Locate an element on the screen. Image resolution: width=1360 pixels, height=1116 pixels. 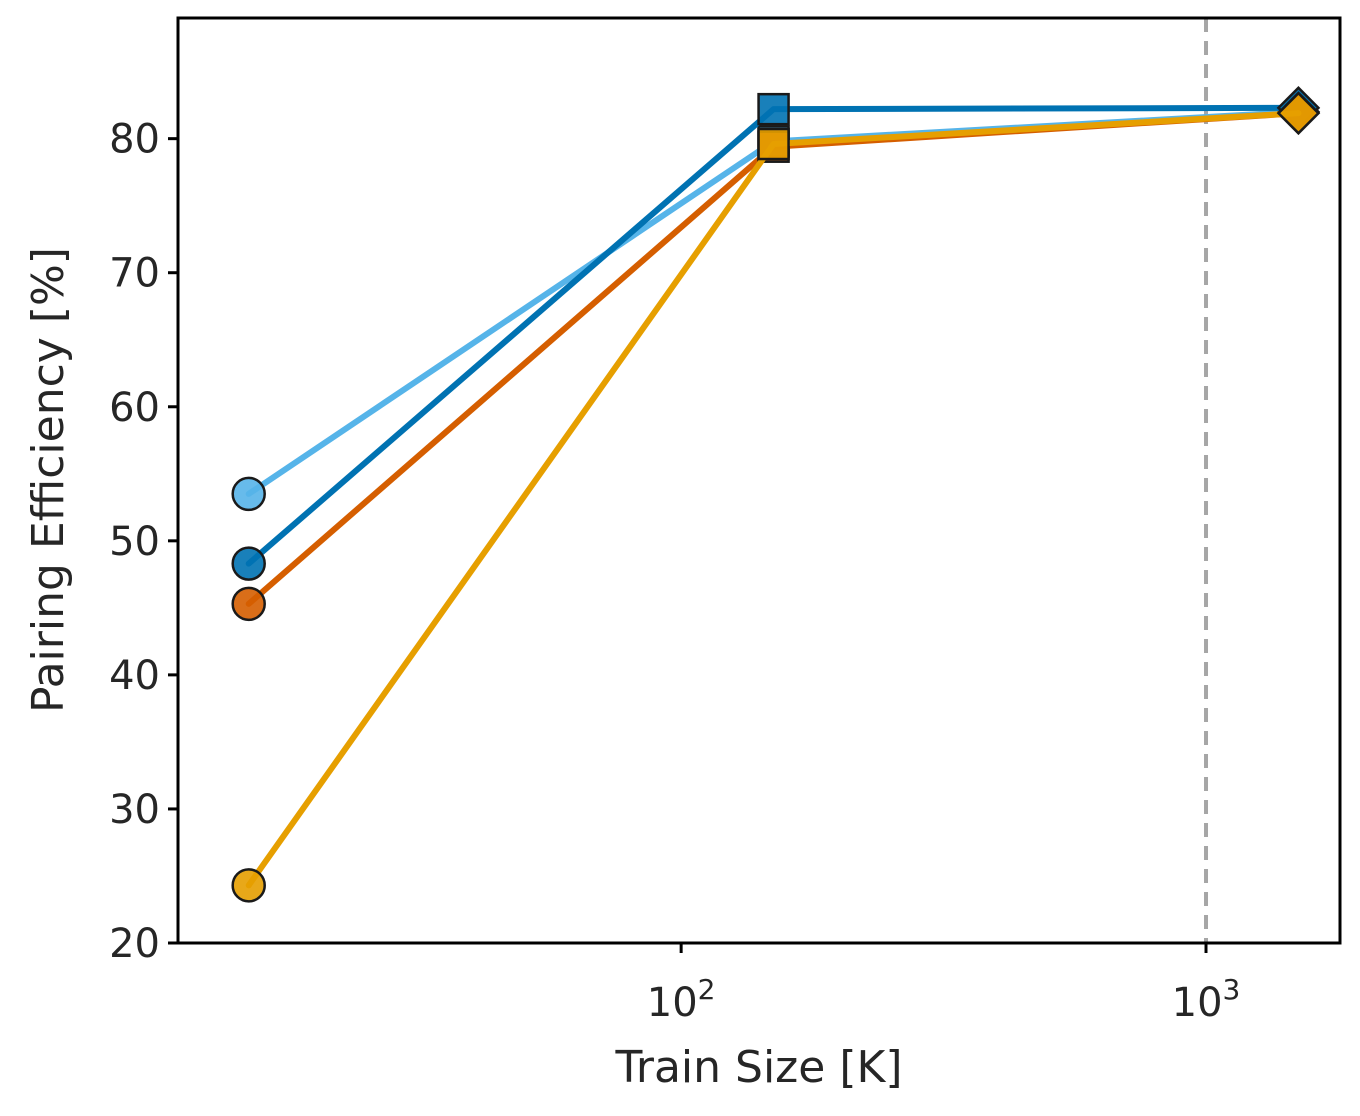
x-axis: 10² 10³ is located at coordinates (944, 984).